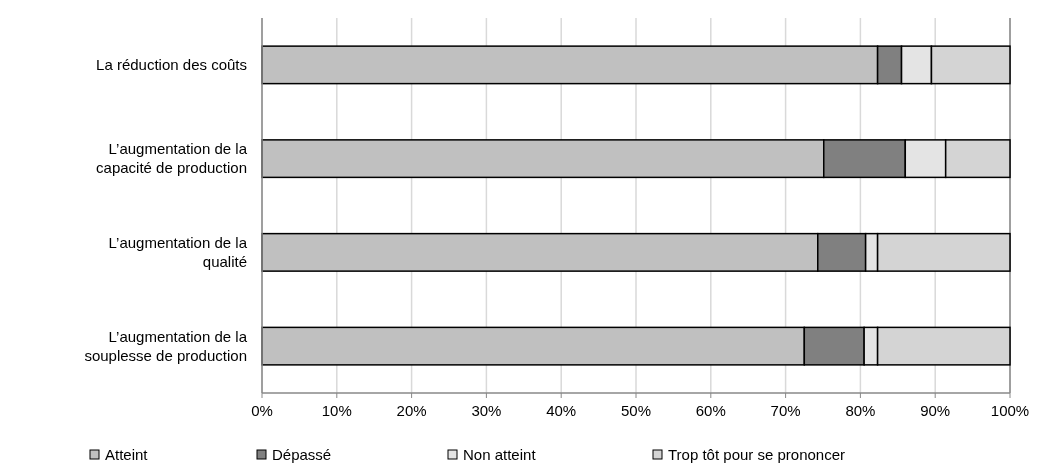 The height and width of the screenshot is (474, 1037). What do you see at coordinates (166, 345) in the screenshot?
I see `y-tick-label: L’augmentation de la souplesse de production` at bounding box center [166, 345].